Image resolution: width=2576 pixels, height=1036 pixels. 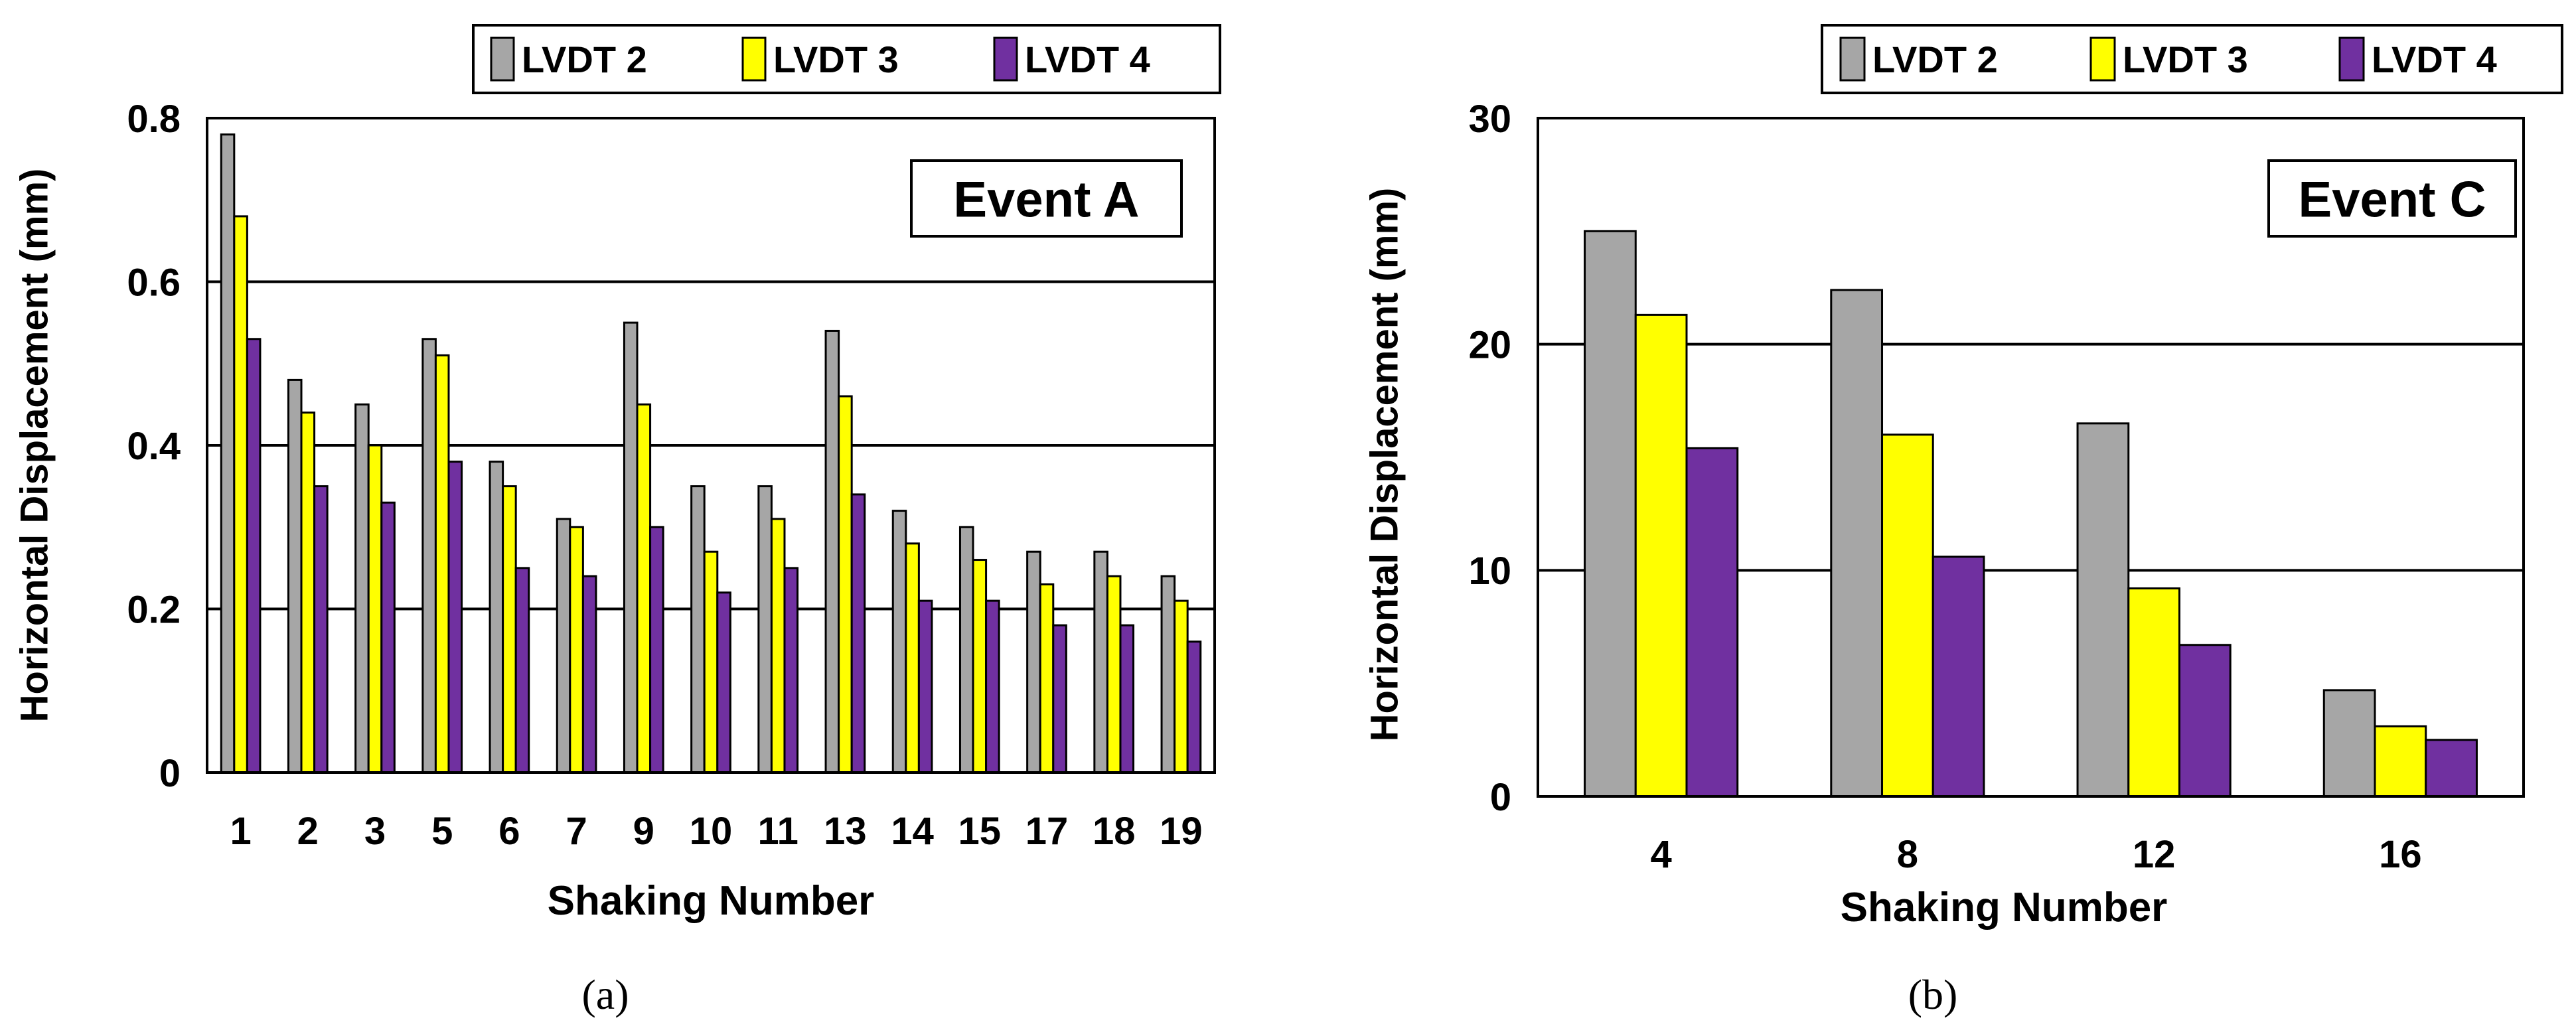 I want to click on x-tick-label: 5, so click(x=442, y=832).